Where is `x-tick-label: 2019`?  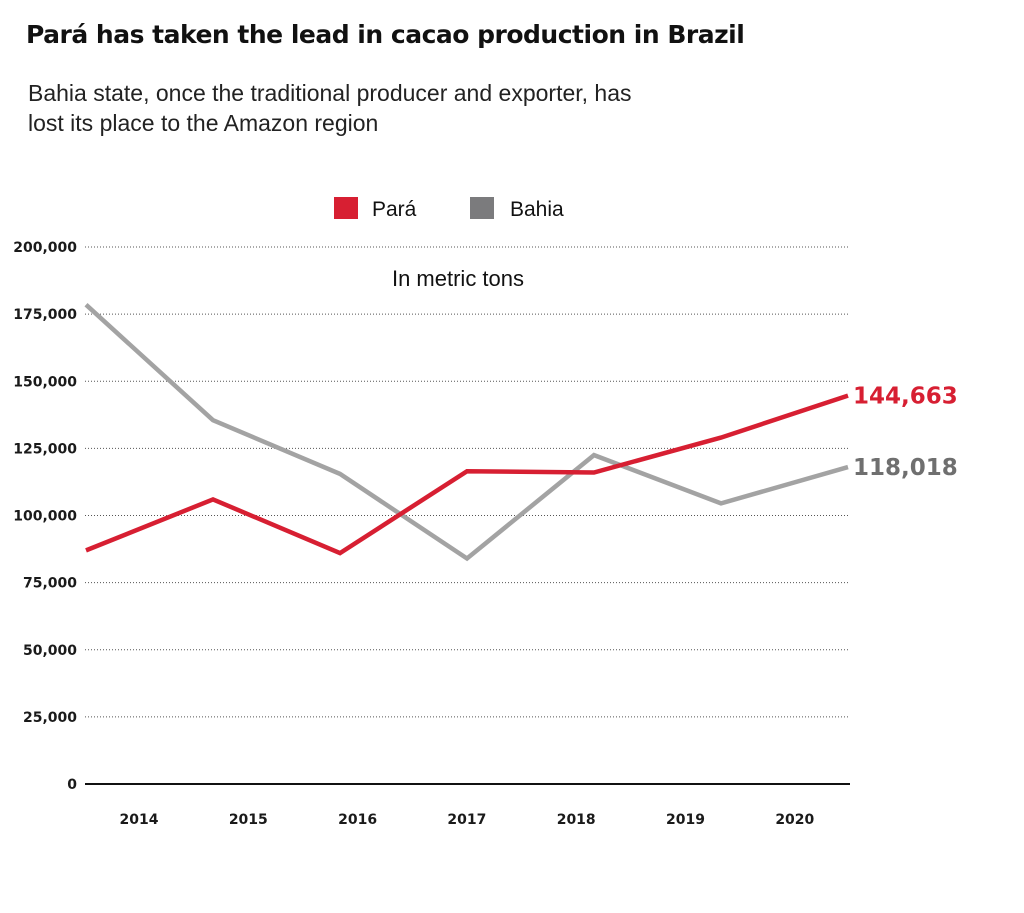
x-tick-label: 2019 is located at coordinates (685, 820).